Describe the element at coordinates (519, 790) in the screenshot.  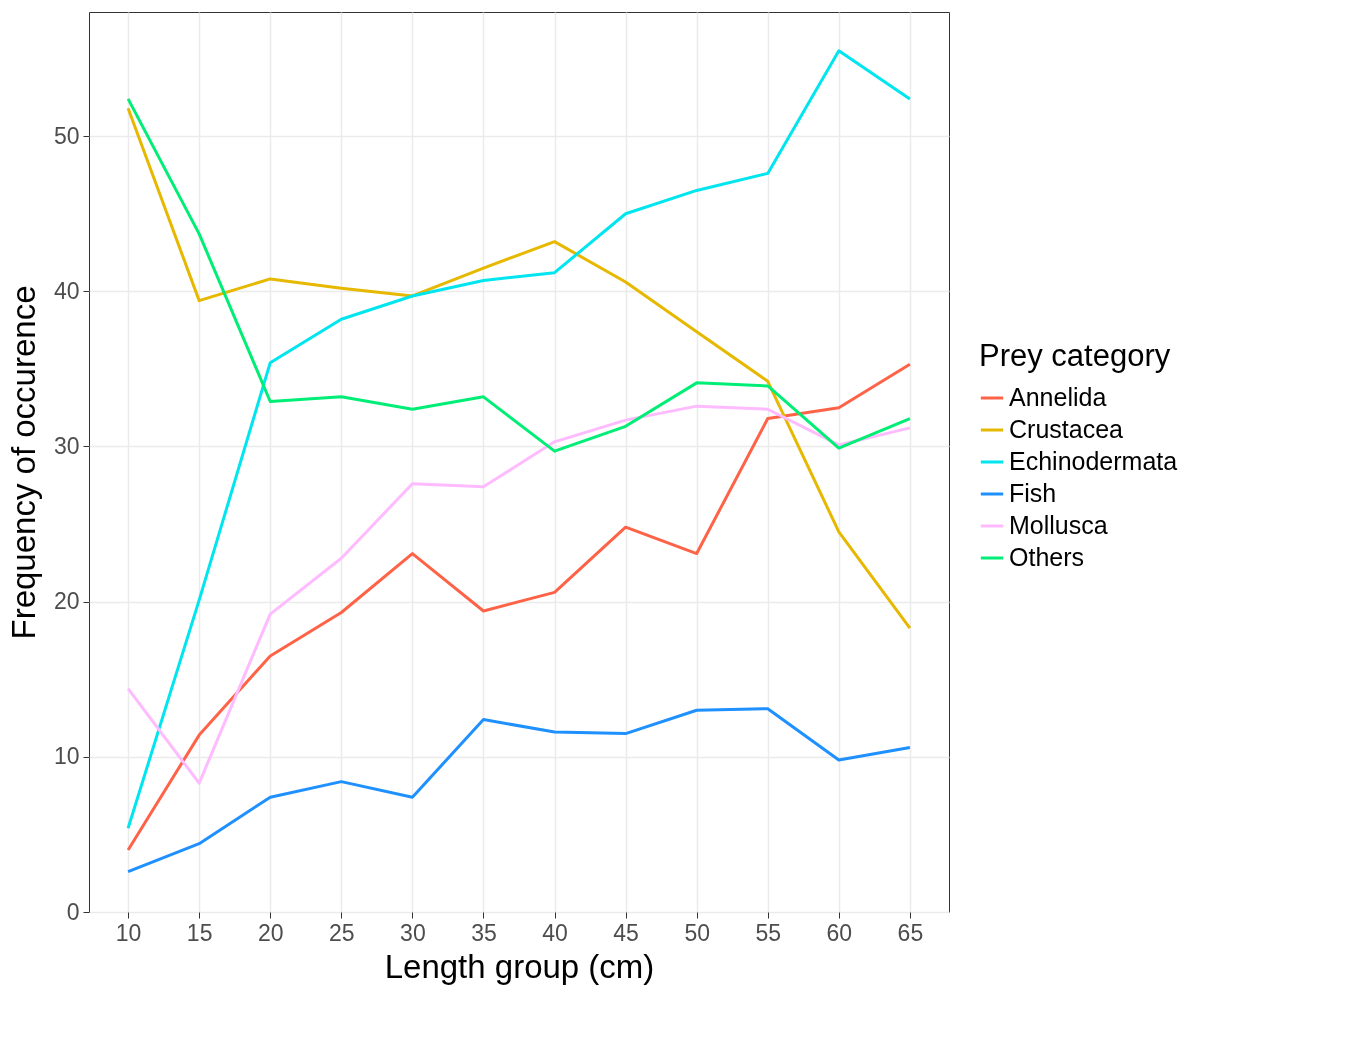
I see `line-series` at that location.